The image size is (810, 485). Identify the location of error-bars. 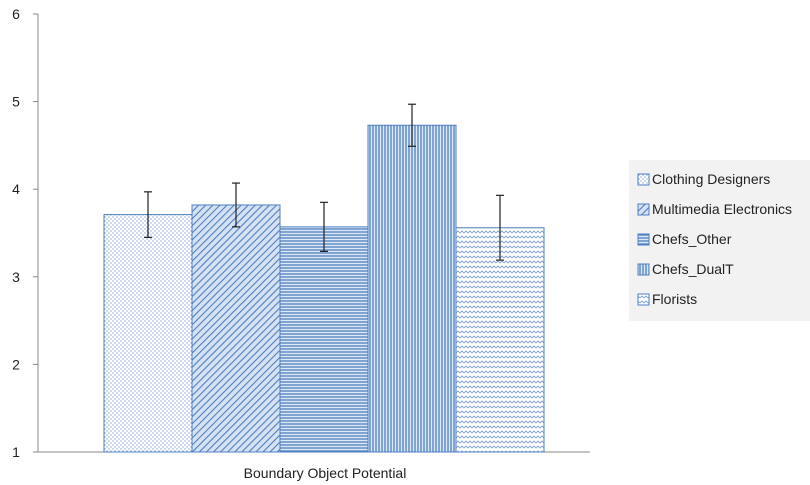
(324, 182).